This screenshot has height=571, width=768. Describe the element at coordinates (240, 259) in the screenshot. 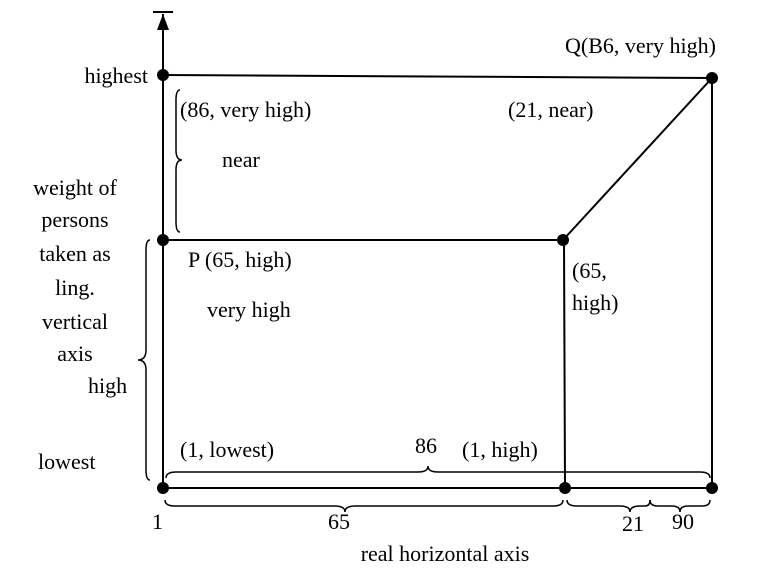

I see `point-label: P (65, high)` at that location.